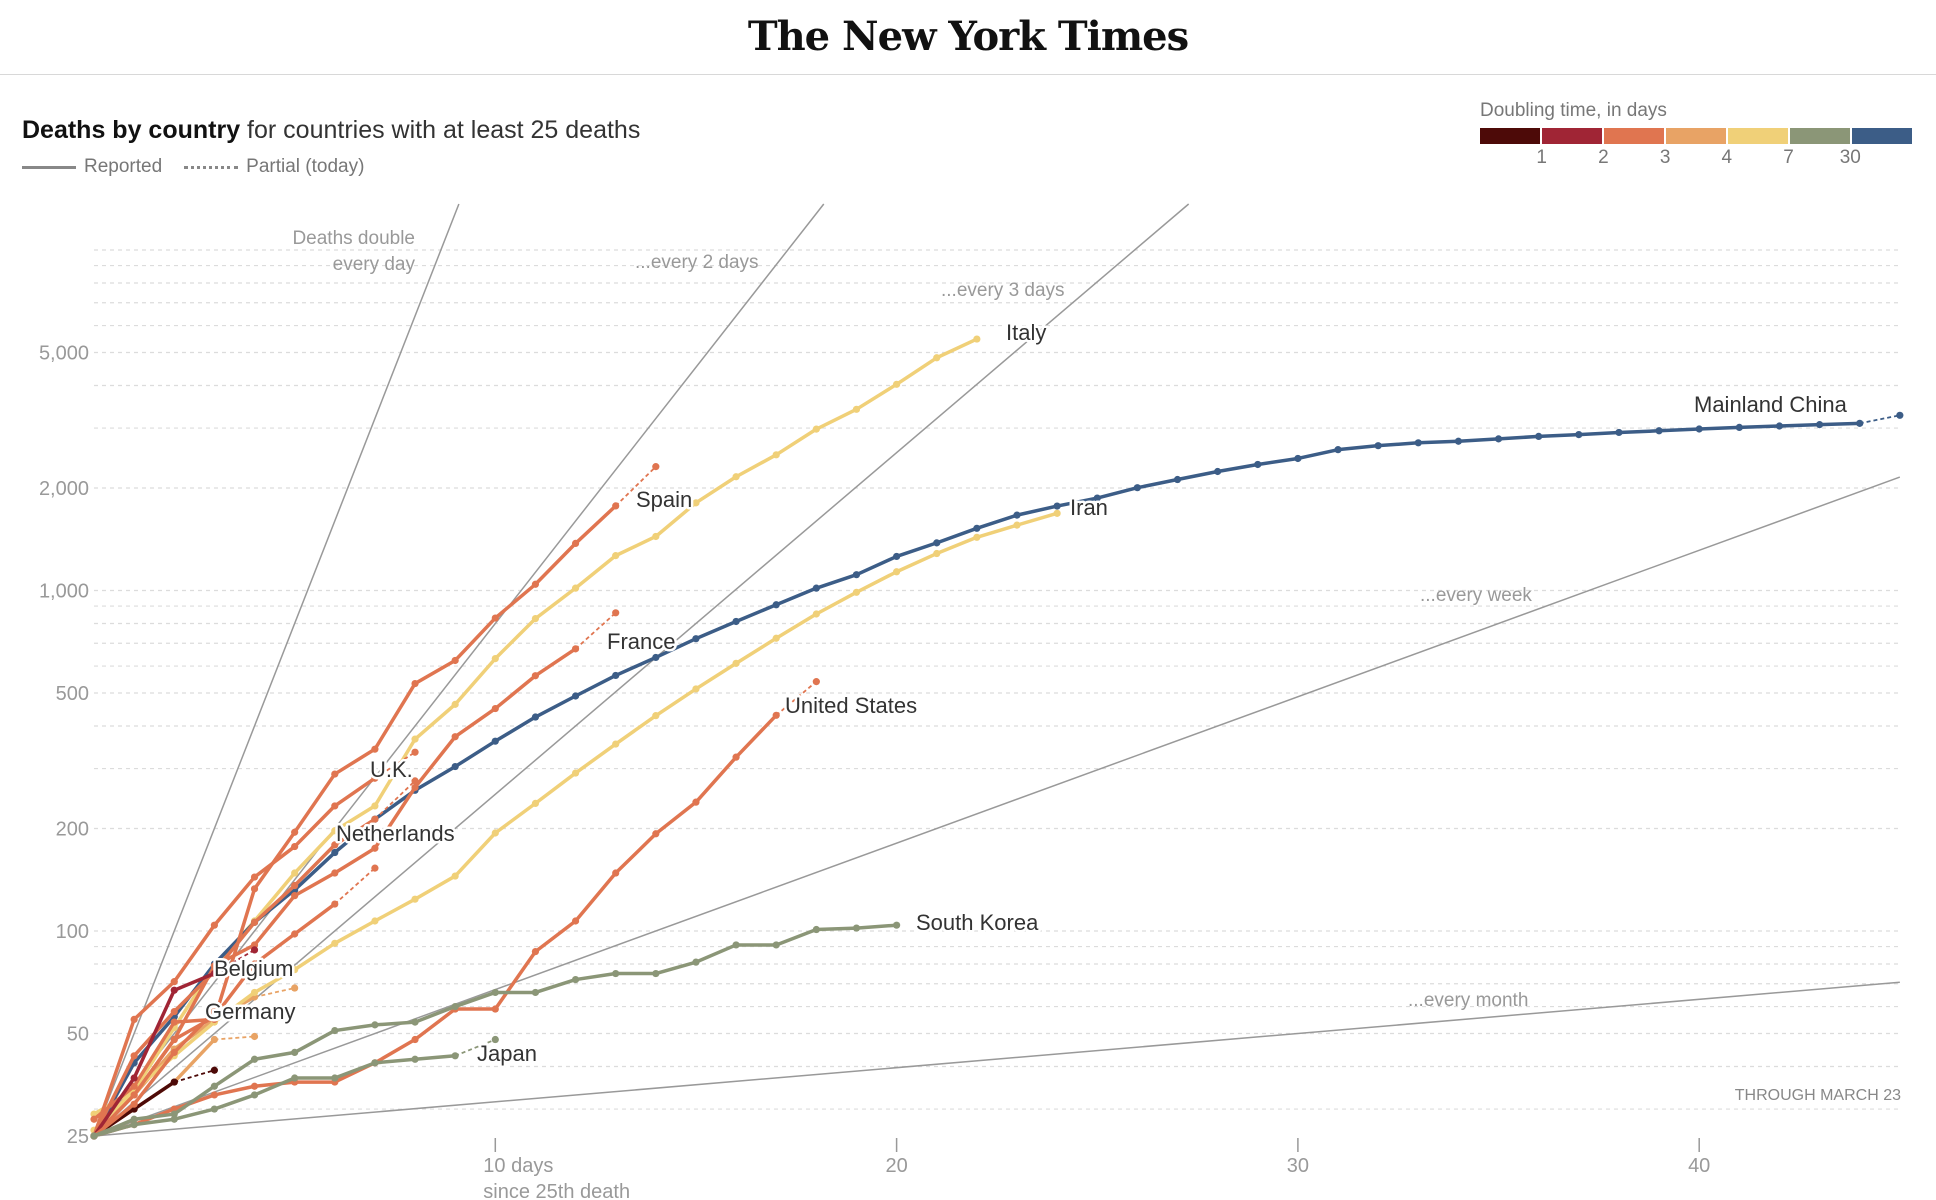  Describe the element at coordinates (1541, 157) in the screenshot. I see `legend-tick: 1` at that location.